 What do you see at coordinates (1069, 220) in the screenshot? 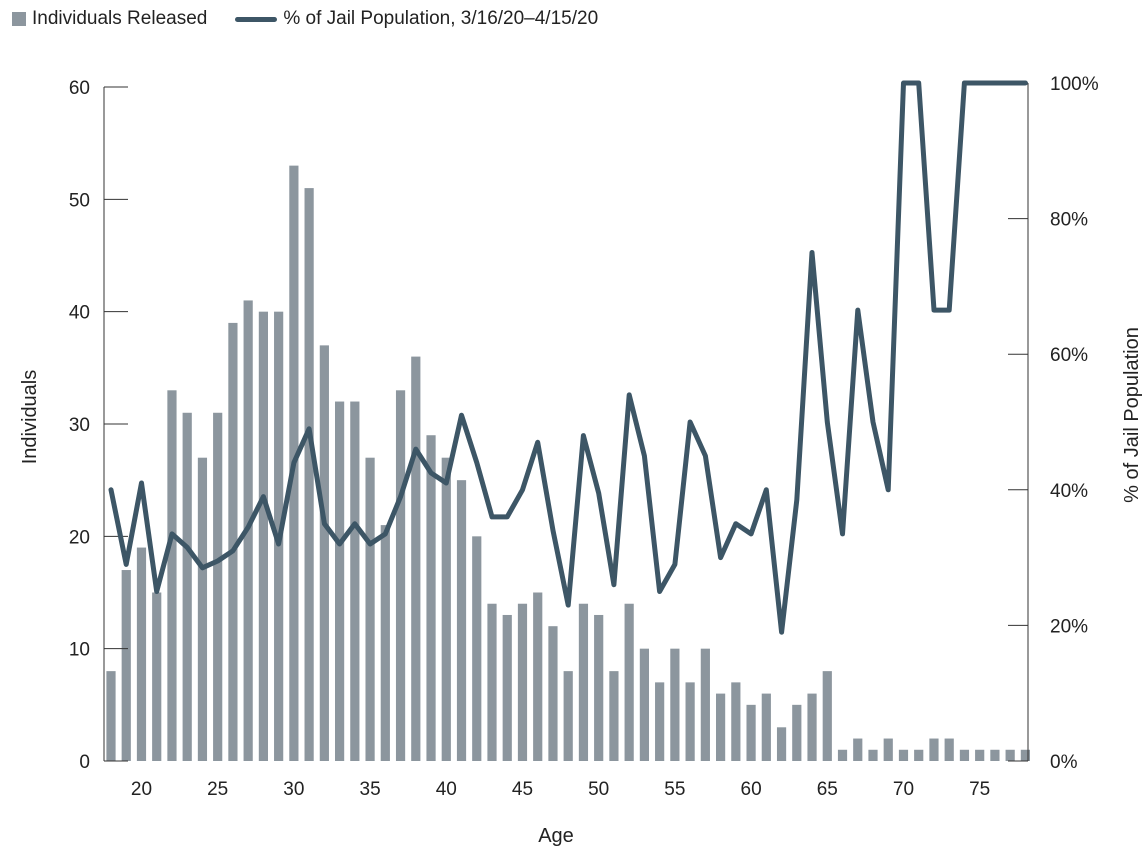
I see `y-right-tick-label: 80%` at bounding box center [1069, 220].